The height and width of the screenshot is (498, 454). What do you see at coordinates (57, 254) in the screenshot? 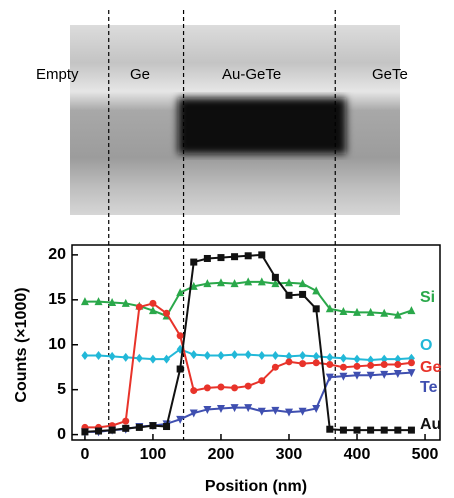
I see `y-tick-label: 20` at bounding box center [57, 254].